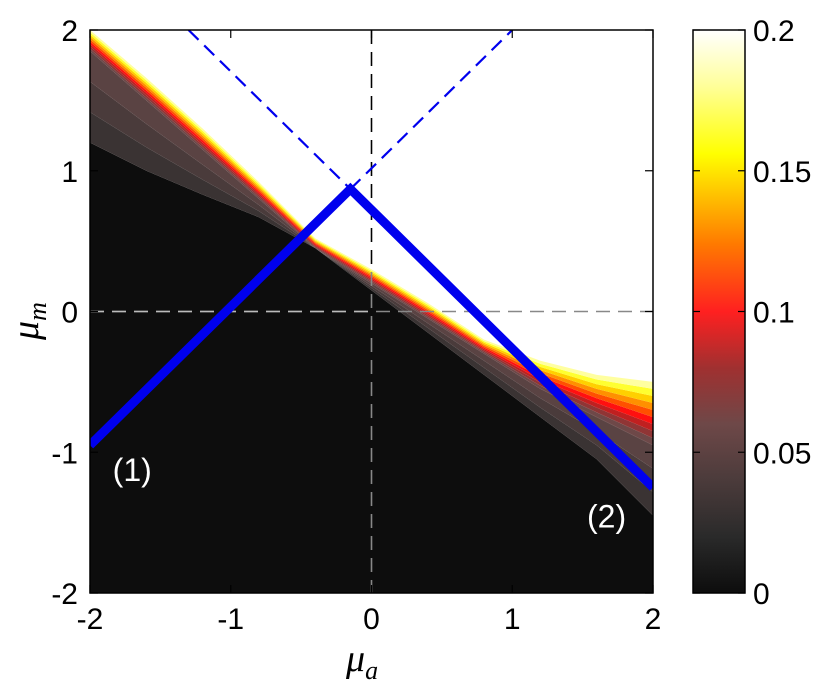 The height and width of the screenshot is (689, 830). I want to click on x-tick-label: -2, so click(90, 619).